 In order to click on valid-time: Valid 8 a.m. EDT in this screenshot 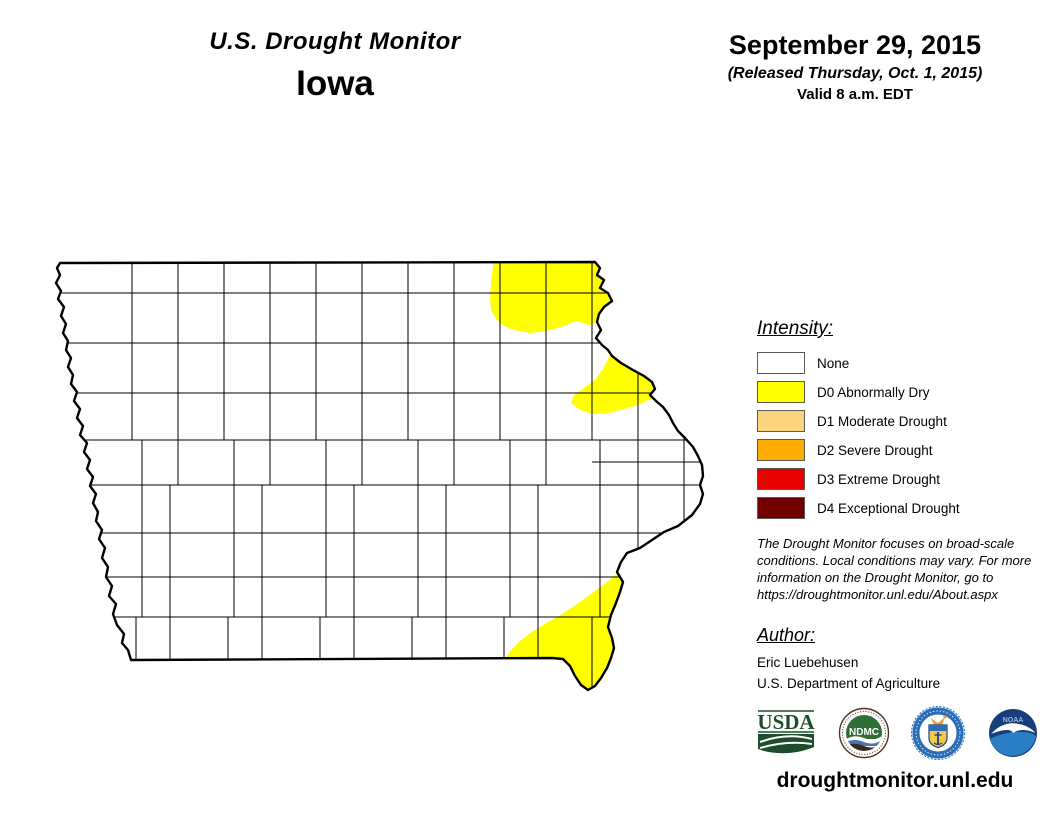, I will do `click(855, 94)`.